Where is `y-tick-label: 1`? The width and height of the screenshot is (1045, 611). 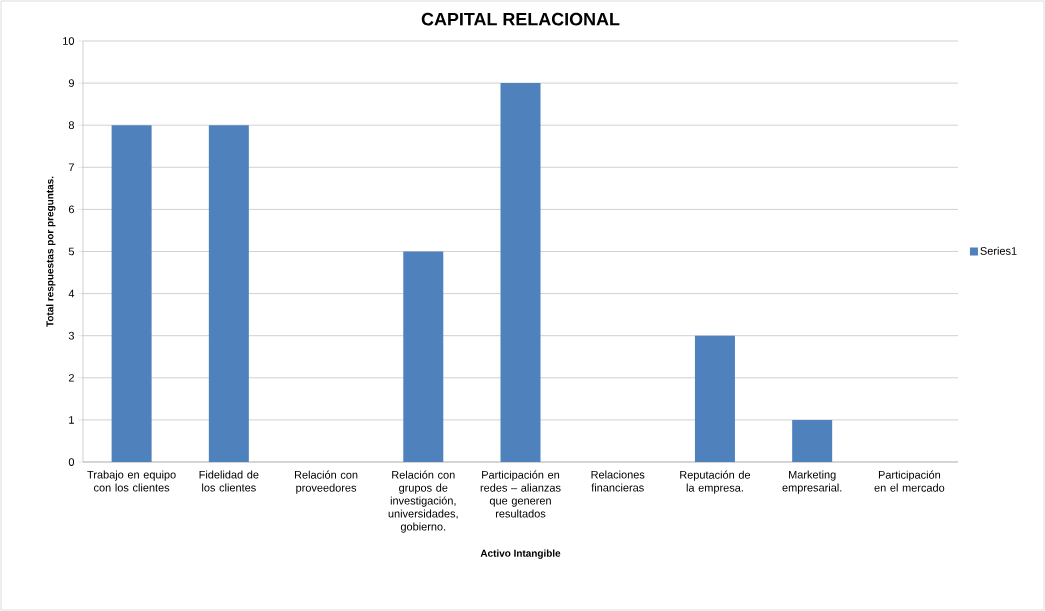
y-tick-label: 1 is located at coordinates (71, 420).